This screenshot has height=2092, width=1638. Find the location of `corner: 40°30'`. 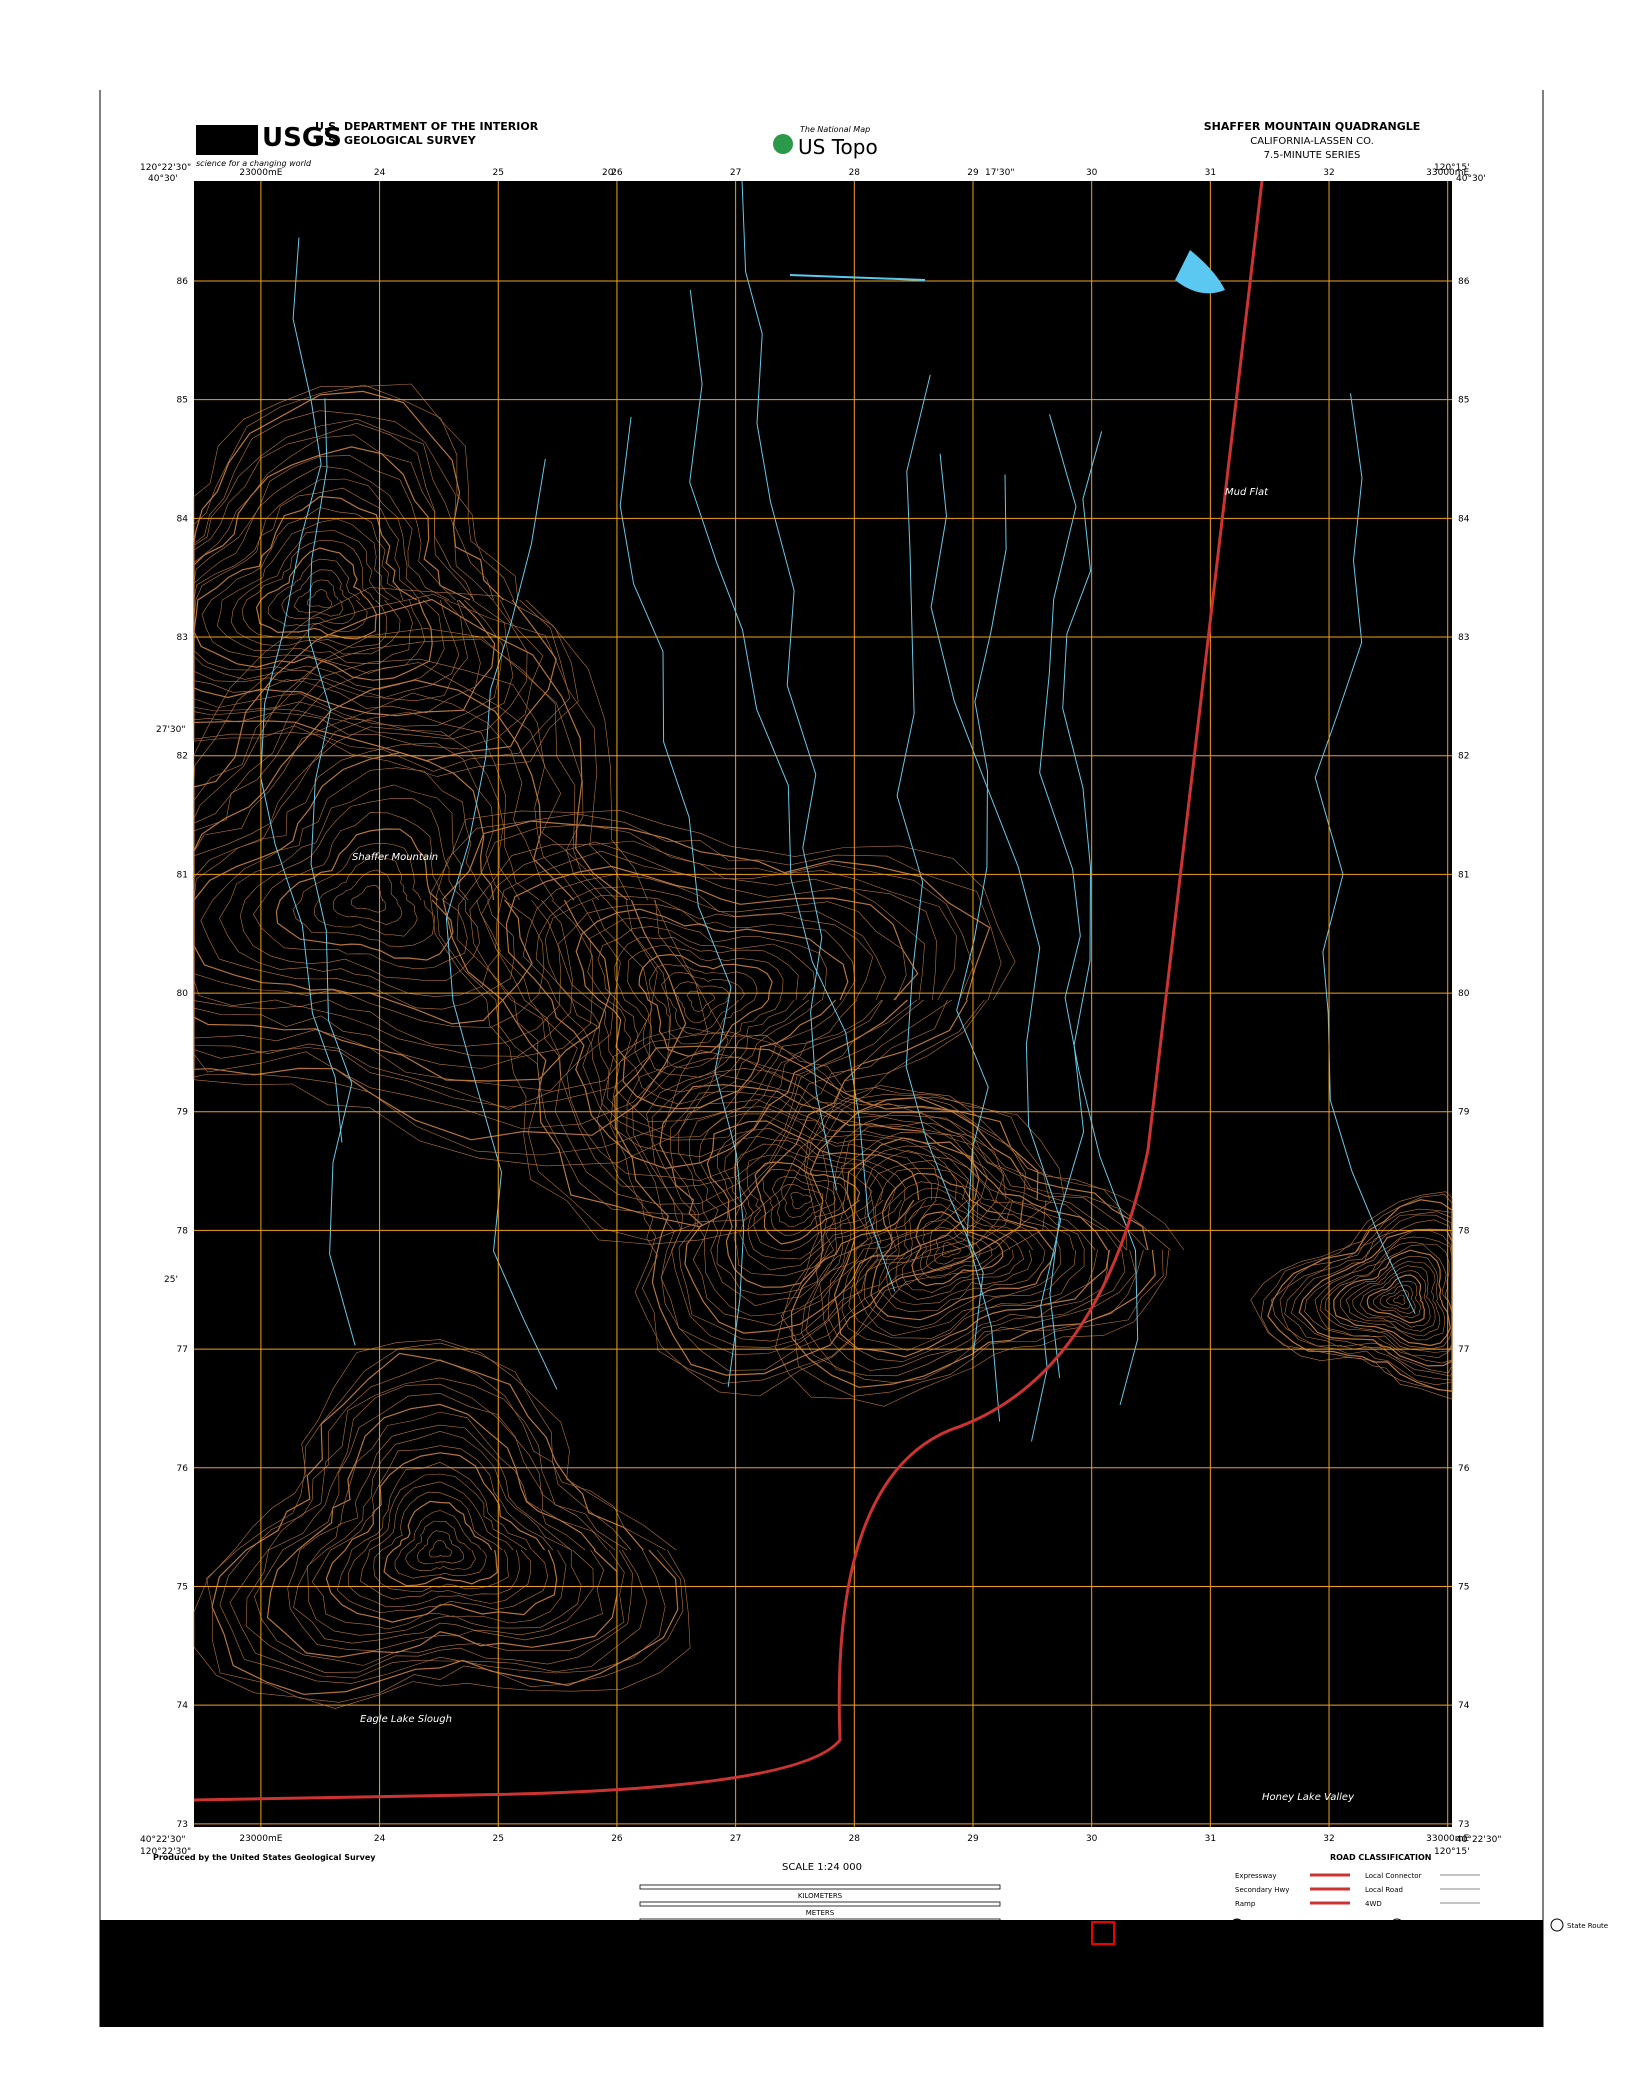

corner: 40°30' is located at coordinates (1471, 179).